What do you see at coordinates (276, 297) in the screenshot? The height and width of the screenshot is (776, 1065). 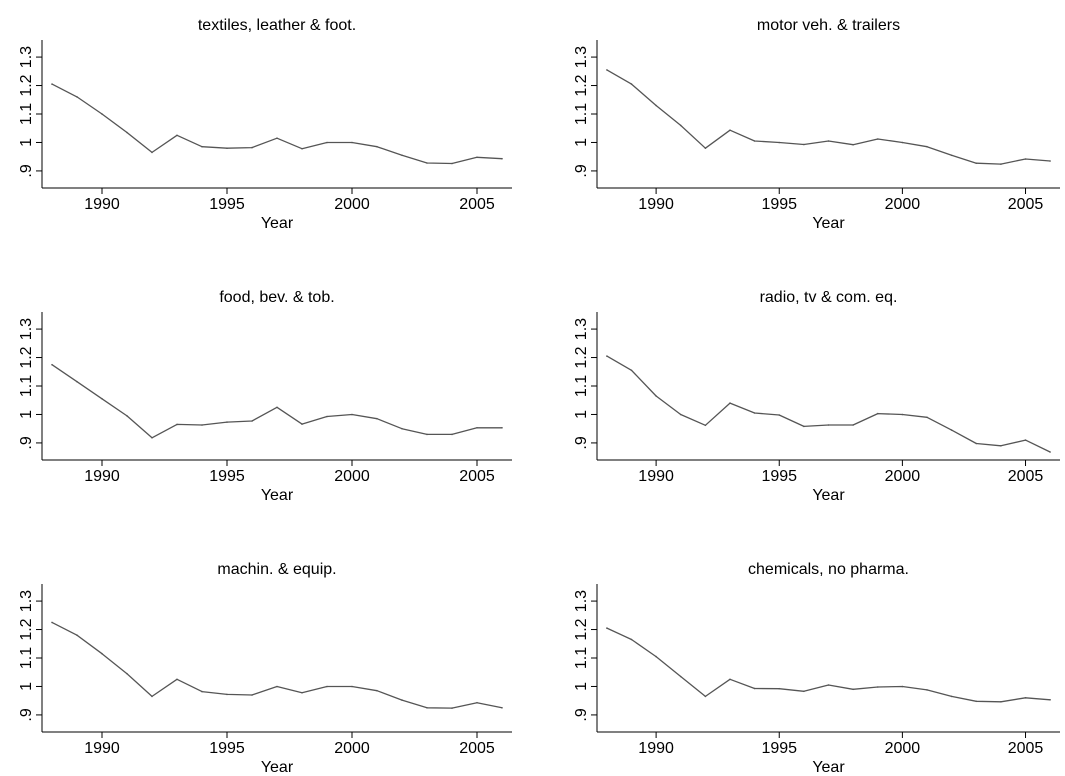 I see `panel-title: food, bev. & tob.` at bounding box center [276, 297].